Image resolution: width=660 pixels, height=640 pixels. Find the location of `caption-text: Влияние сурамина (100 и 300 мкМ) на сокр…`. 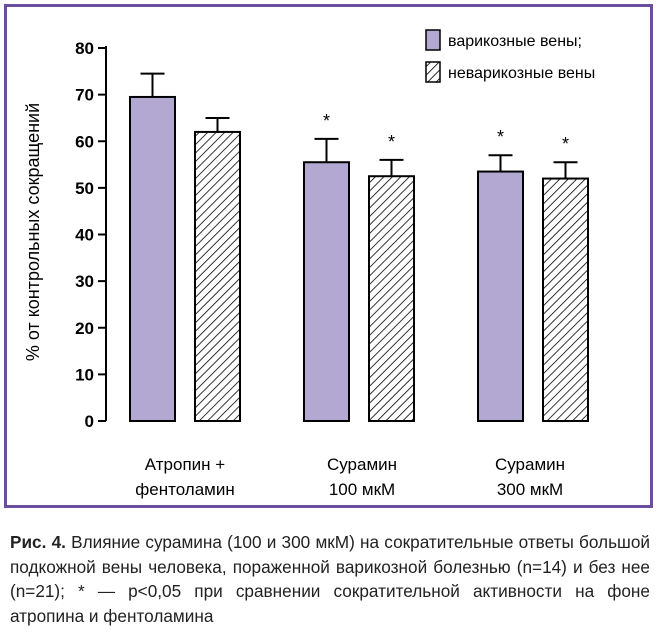

caption-text: Влияние сурамина (100 и 300 мкМ) на сокр… is located at coordinates (330, 579).